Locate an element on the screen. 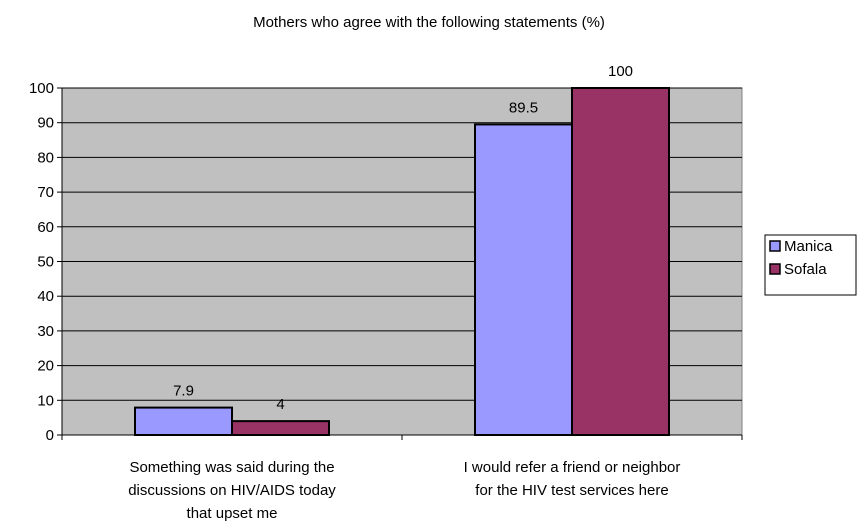 The image size is (859, 529). data-label: 4 is located at coordinates (280, 404).